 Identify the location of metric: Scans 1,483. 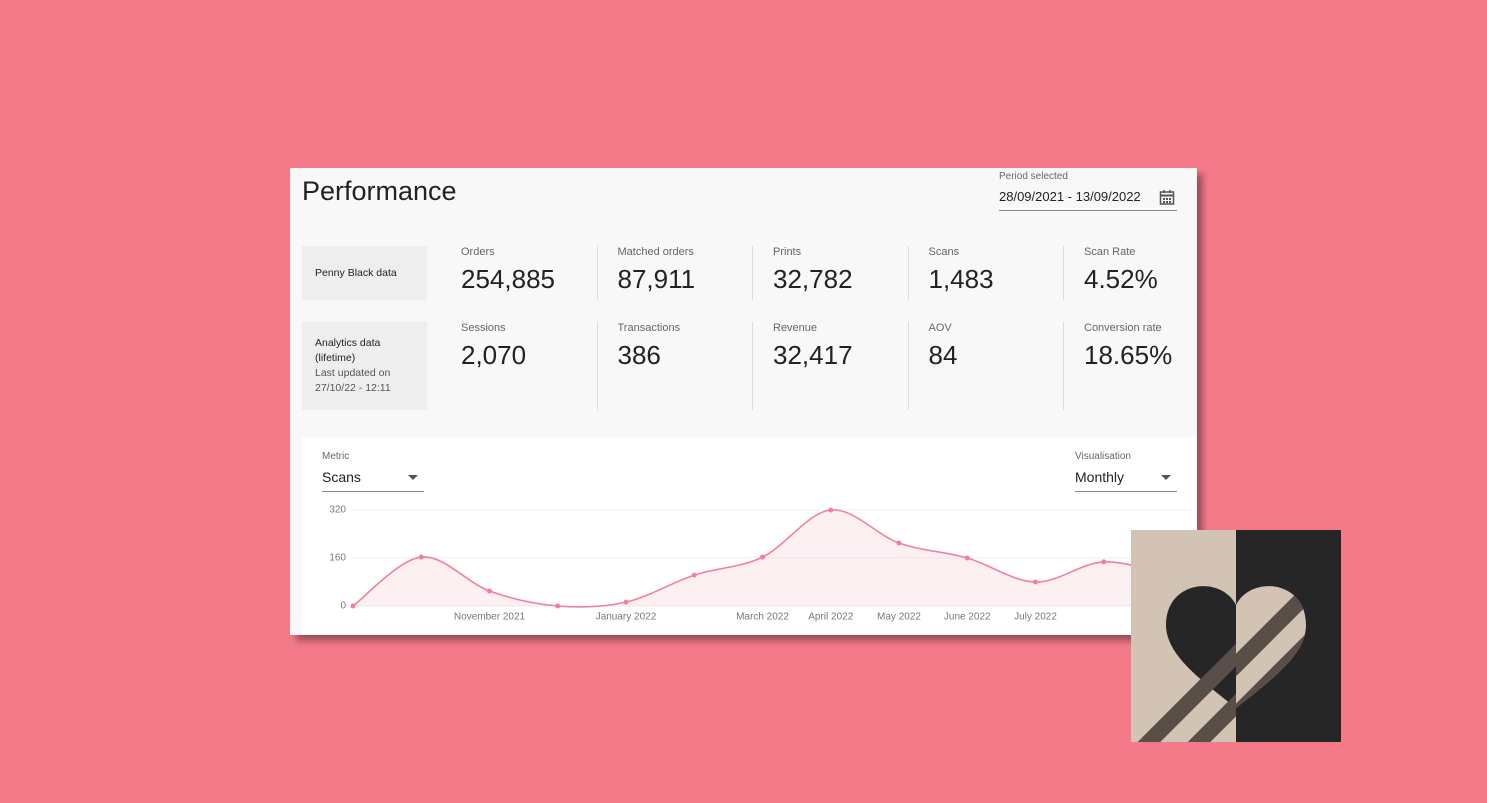
(975, 273).